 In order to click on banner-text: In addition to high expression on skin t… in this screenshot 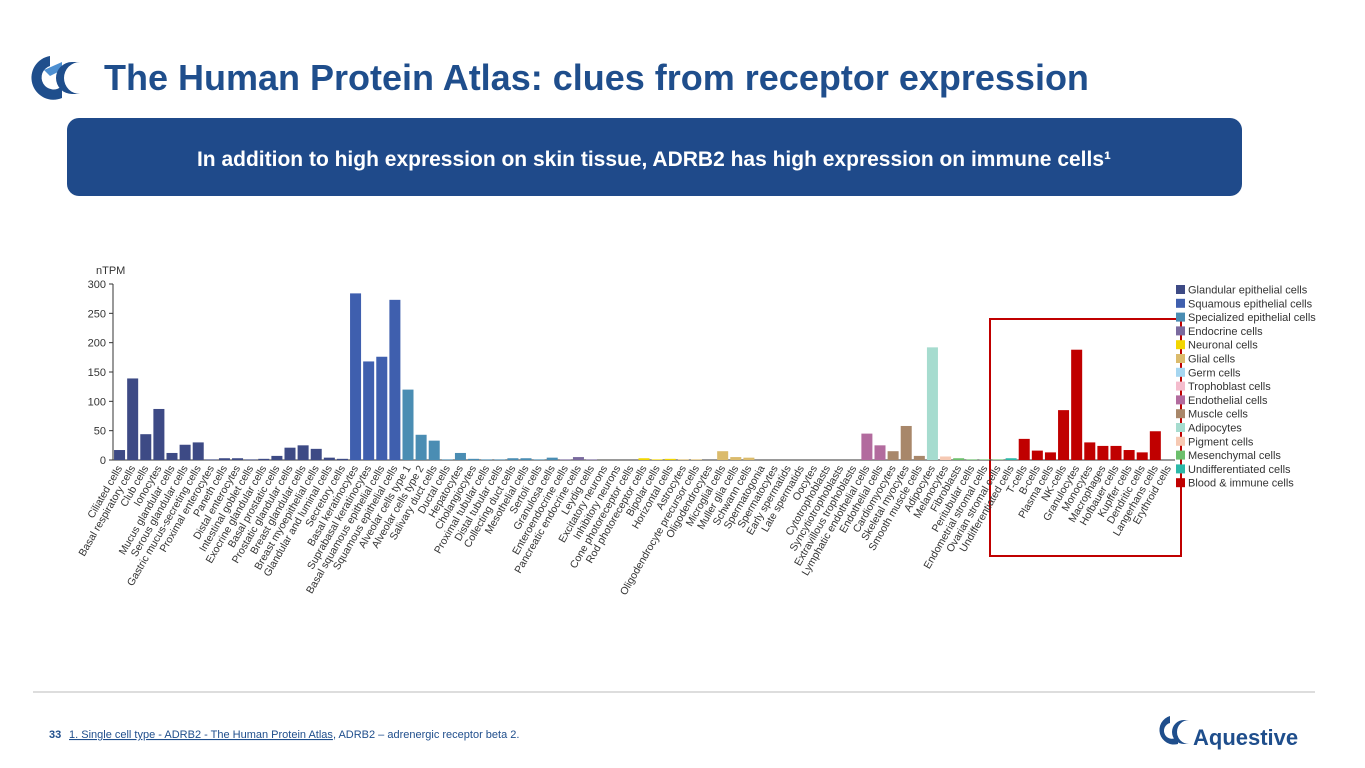, I will do `click(654, 159)`.